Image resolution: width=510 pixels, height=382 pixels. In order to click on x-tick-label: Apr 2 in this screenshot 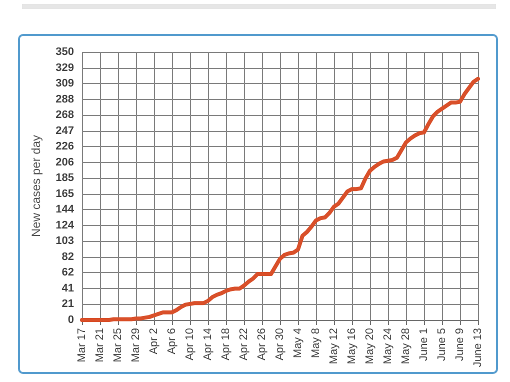, I will do `click(154, 341)`.